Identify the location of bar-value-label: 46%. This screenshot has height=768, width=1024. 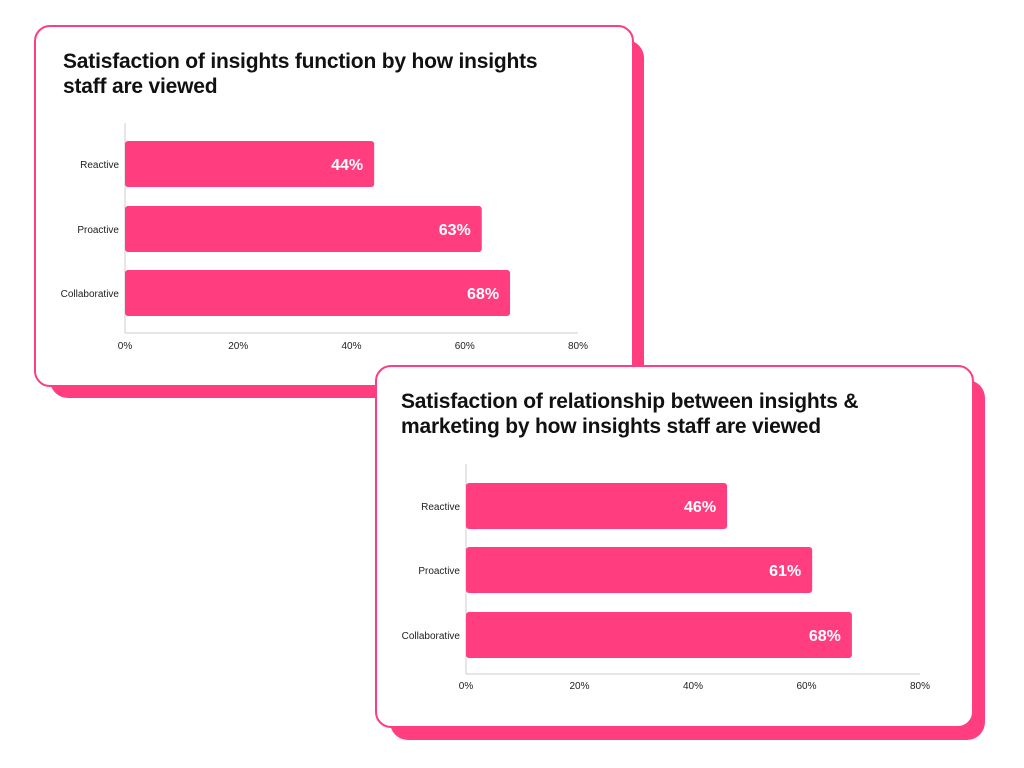
(700, 507).